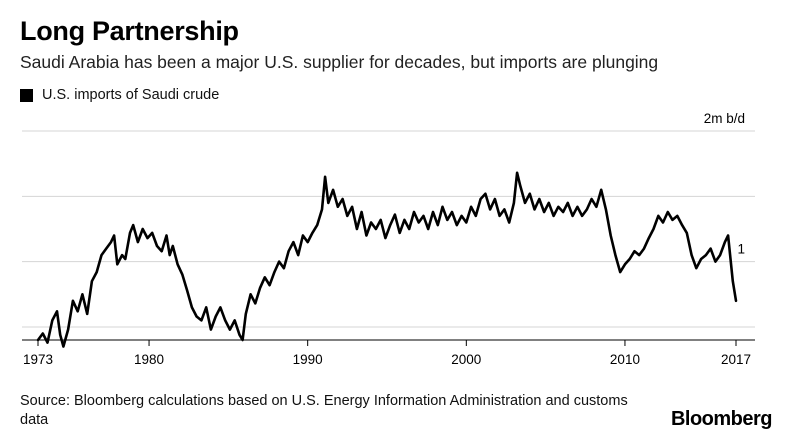  What do you see at coordinates (308, 359) in the screenshot?
I see `x-tick-label: 1990` at bounding box center [308, 359].